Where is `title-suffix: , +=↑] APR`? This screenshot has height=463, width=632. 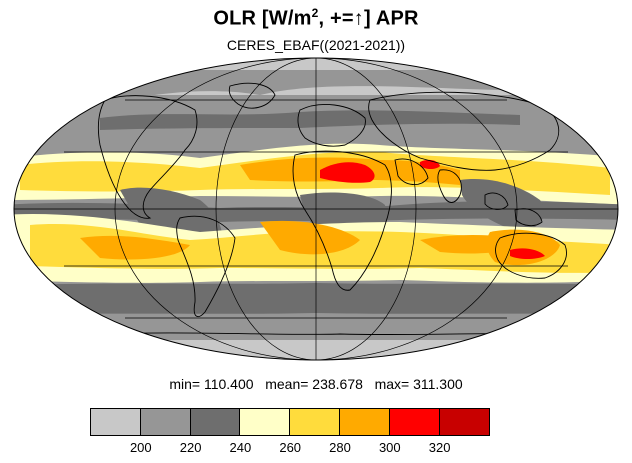 title-suffix: , +=↑] APR is located at coordinates (368, 18).